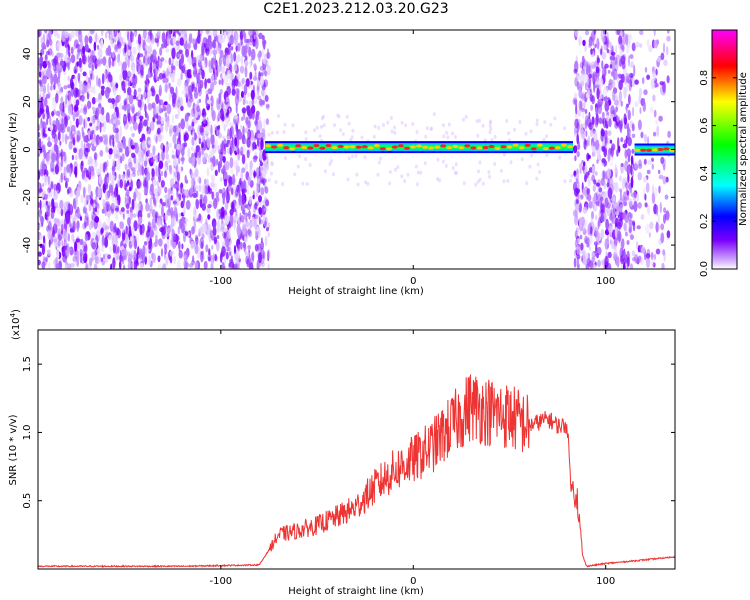  Describe the element at coordinates (13, 150) in the screenshot. I see `spectrogram-ylabel: Frequency (Hz)` at that location.